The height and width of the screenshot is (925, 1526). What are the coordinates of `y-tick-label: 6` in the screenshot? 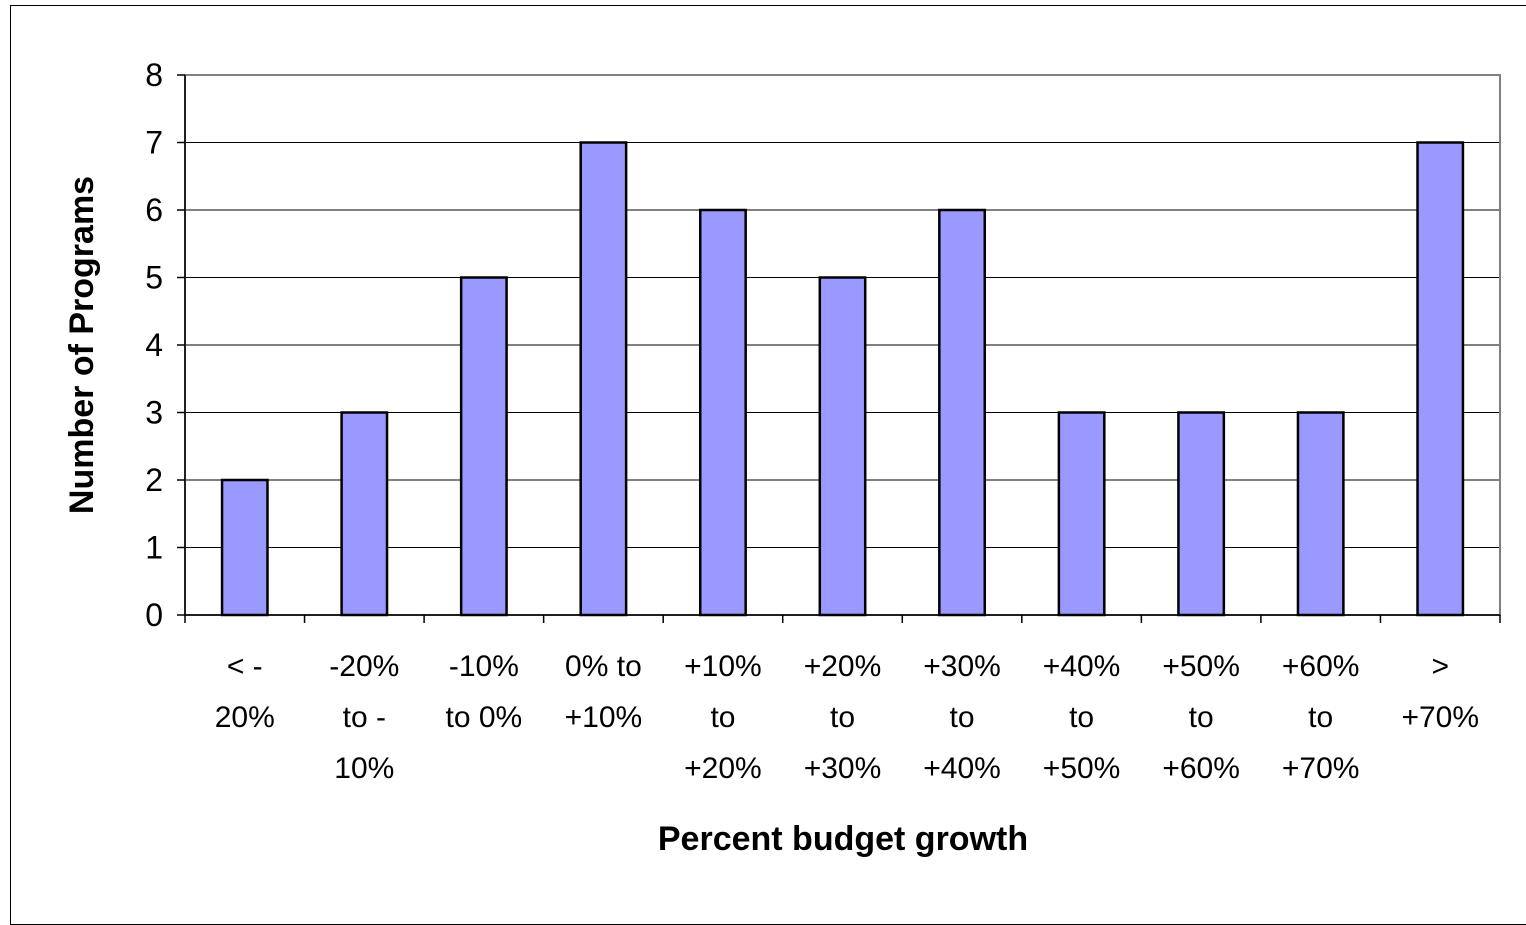 It's located at (154, 210).